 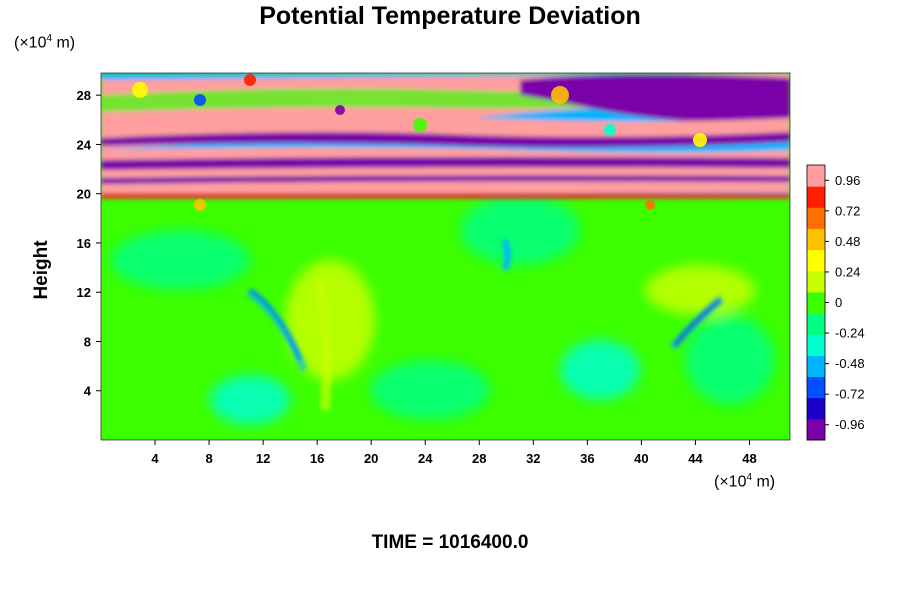 I want to click on x-tick-label: 16, so click(x=317, y=458).